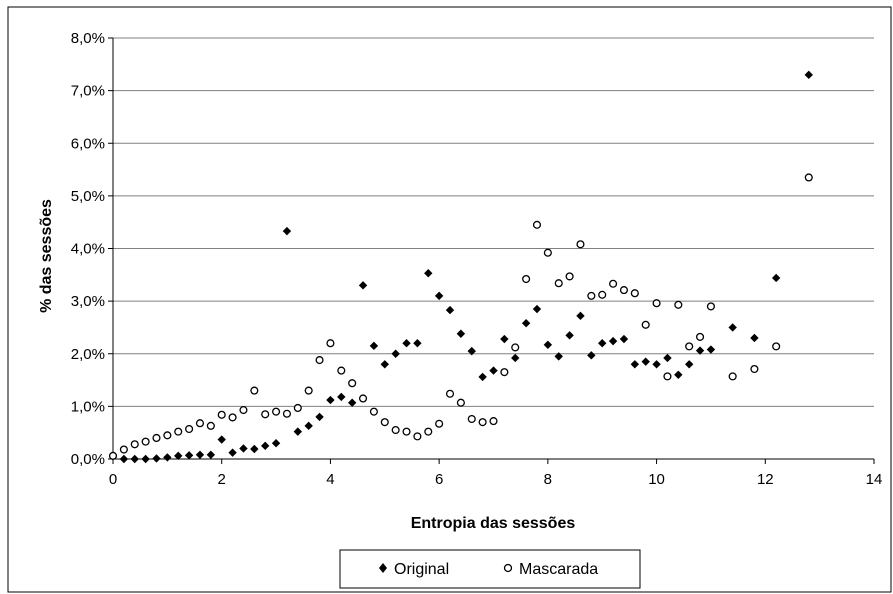  Describe the element at coordinates (765, 479) in the screenshot. I see `x-tick-label: 12` at that location.